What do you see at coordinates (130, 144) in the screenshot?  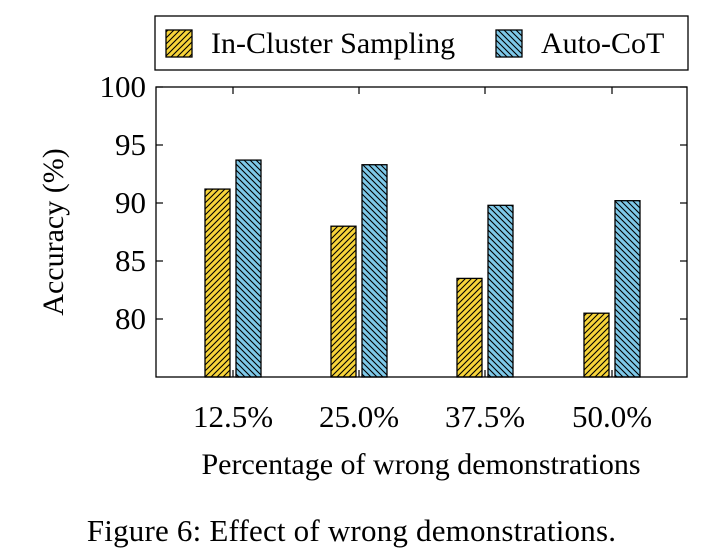 I see `y-tick-label: 95` at bounding box center [130, 144].